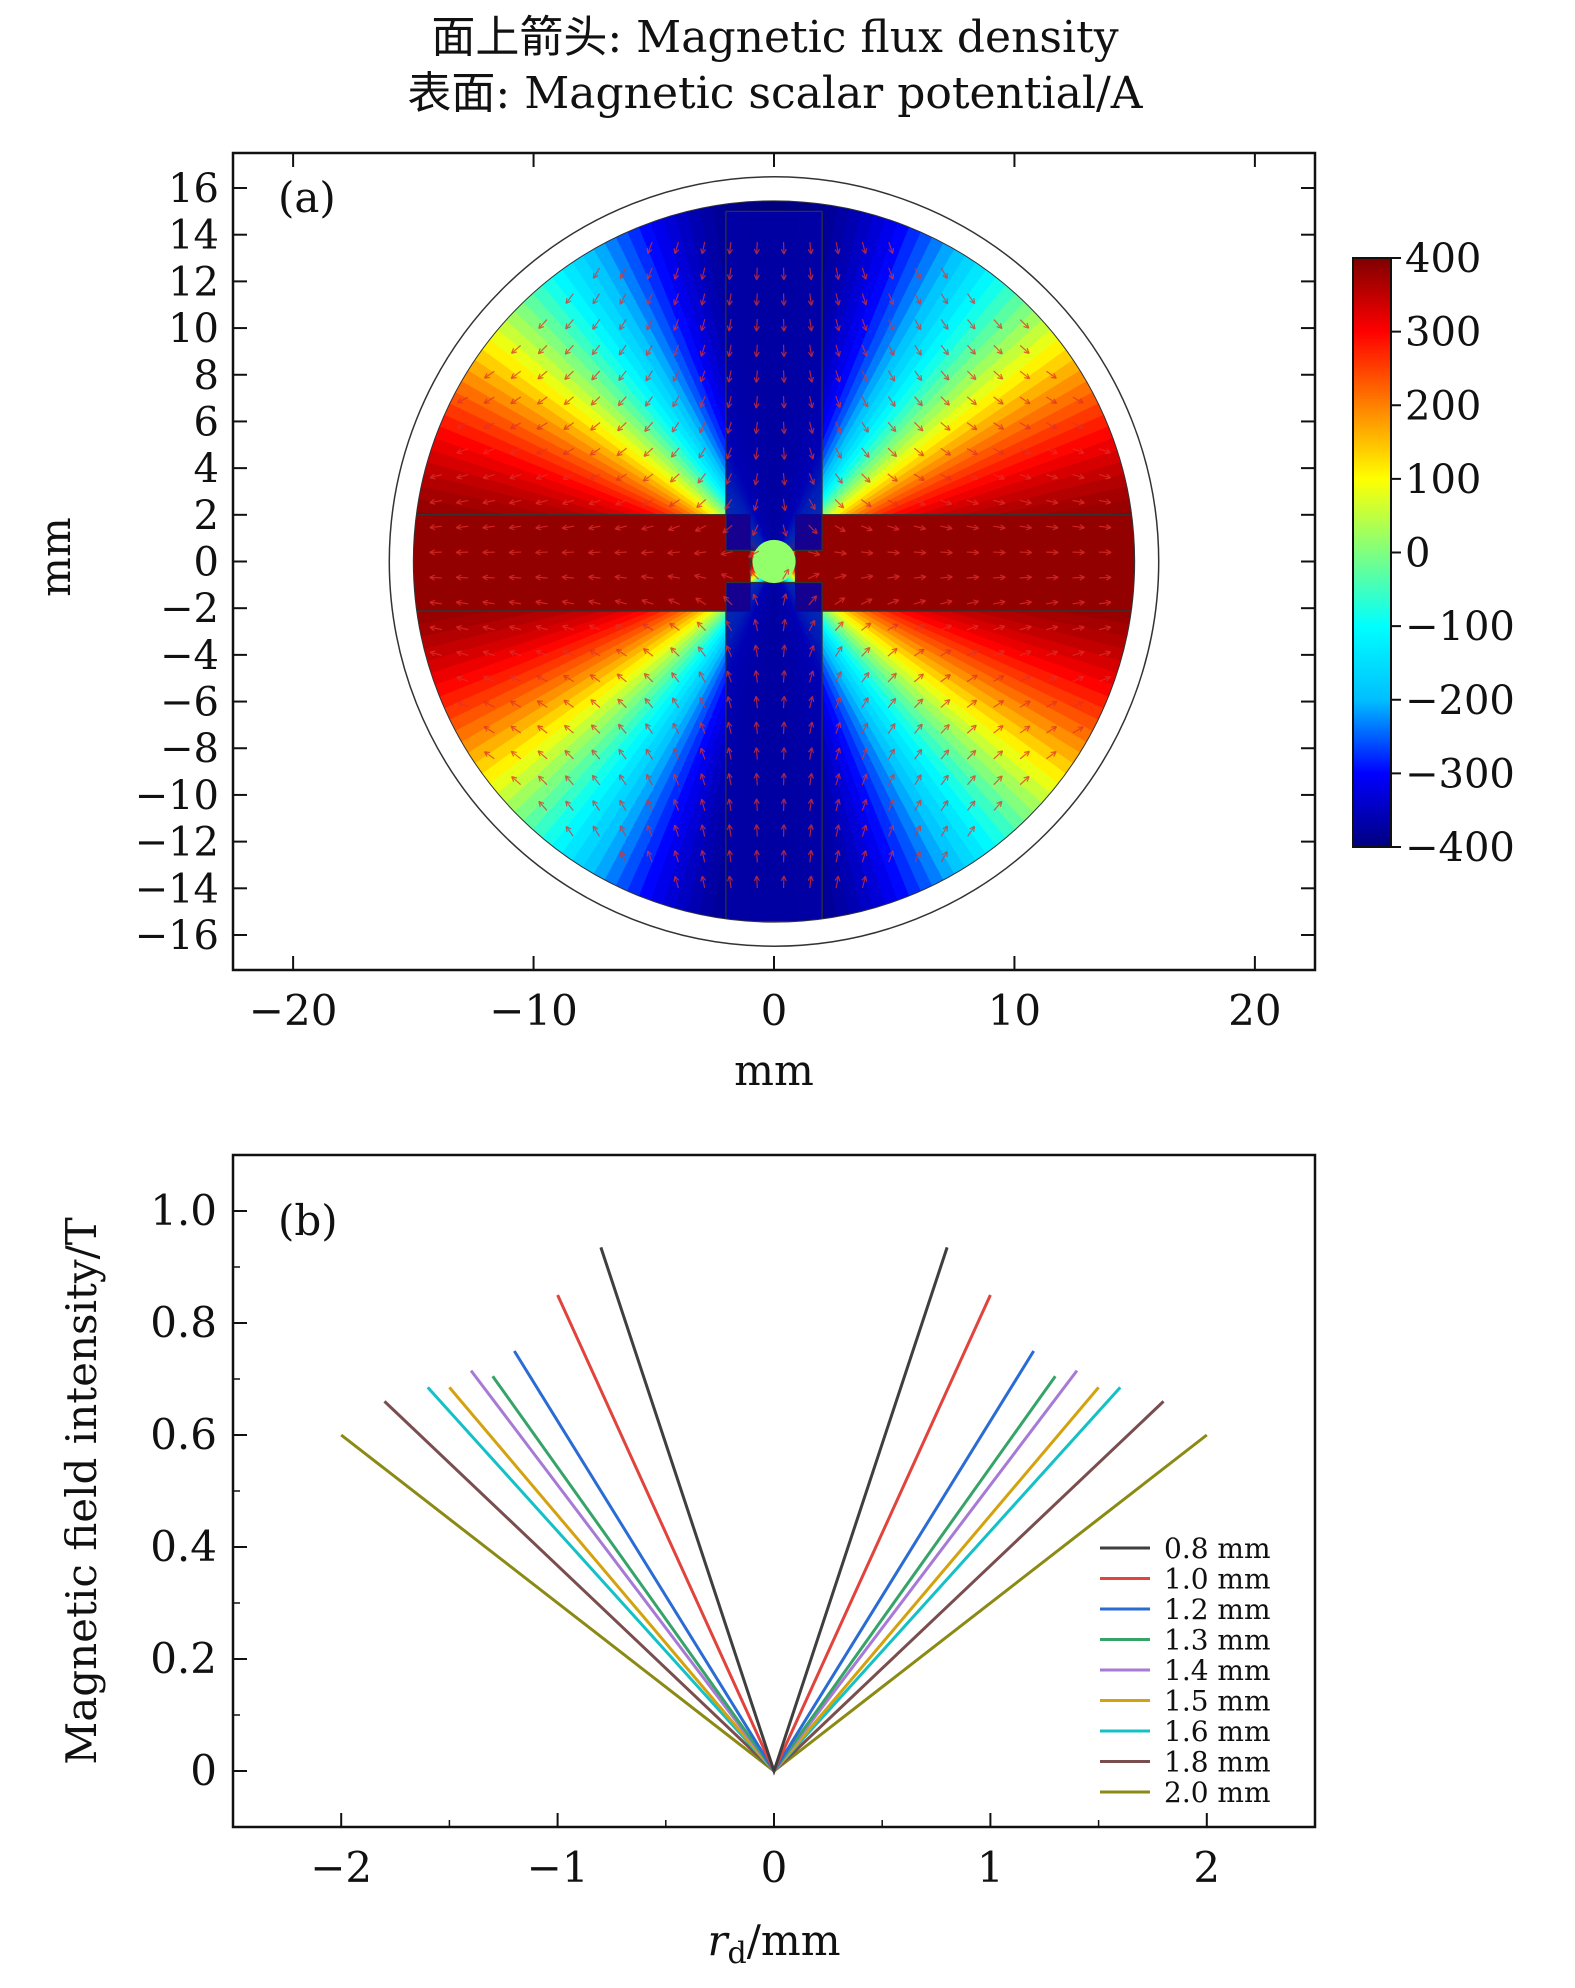 This screenshot has height=1988, width=1575. What do you see at coordinates (718, 1940) in the screenshot?
I see `x-label-symbol: r` at bounding box center [718, 1940].